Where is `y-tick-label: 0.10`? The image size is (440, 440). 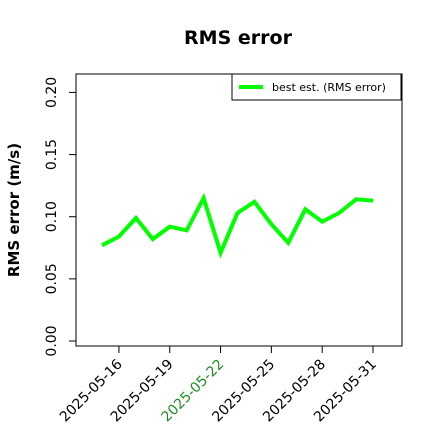
y-tick-label: 0.10 is located at coordinates (52, 216).